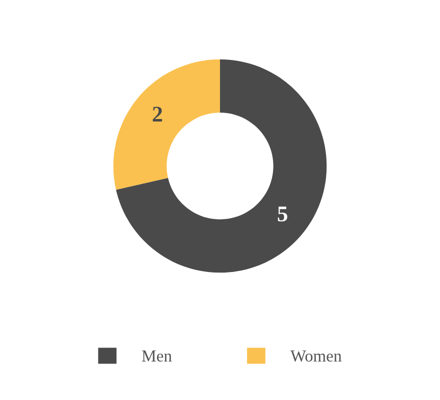  Describe the element at coordinates (157, 114) in the screenshot. I see `data-label: 2` at that location.